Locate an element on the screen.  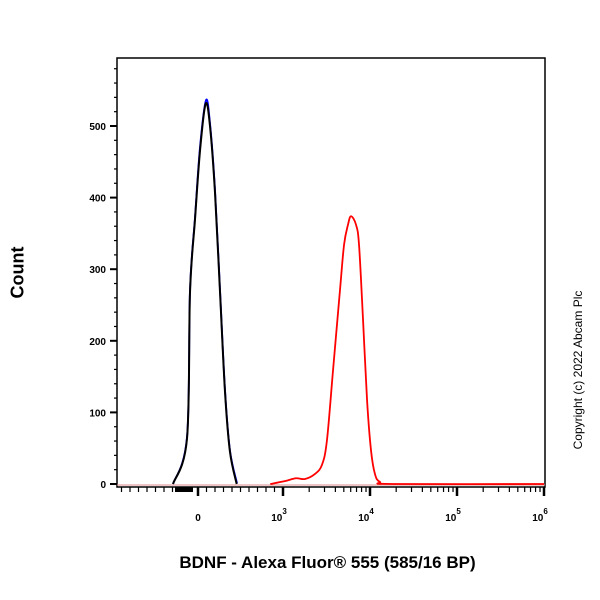
x-tick-label: 10⁴ is located at coordinates (366, 515).